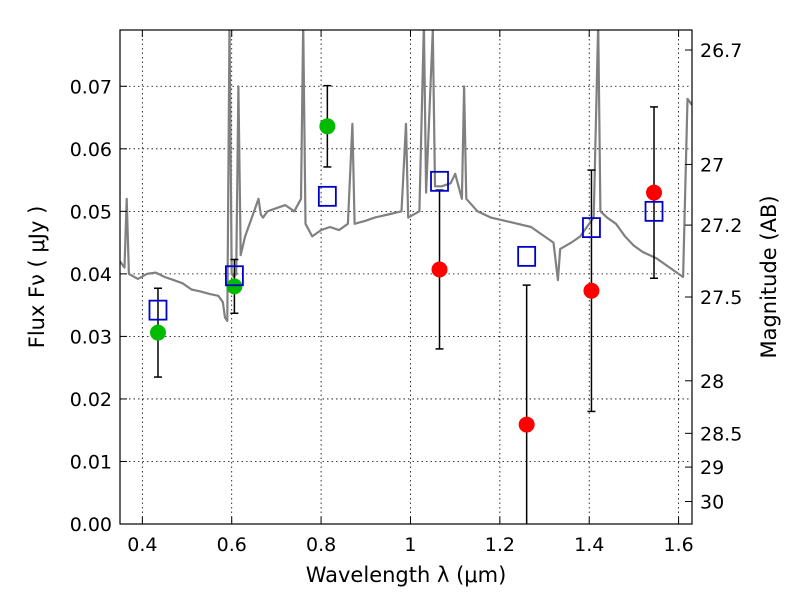 This screenshot has height=604, width=800. Describe the element at coordinates (721, 51) in the screenshot. I see `right-tick-label: 26.7` at that location.